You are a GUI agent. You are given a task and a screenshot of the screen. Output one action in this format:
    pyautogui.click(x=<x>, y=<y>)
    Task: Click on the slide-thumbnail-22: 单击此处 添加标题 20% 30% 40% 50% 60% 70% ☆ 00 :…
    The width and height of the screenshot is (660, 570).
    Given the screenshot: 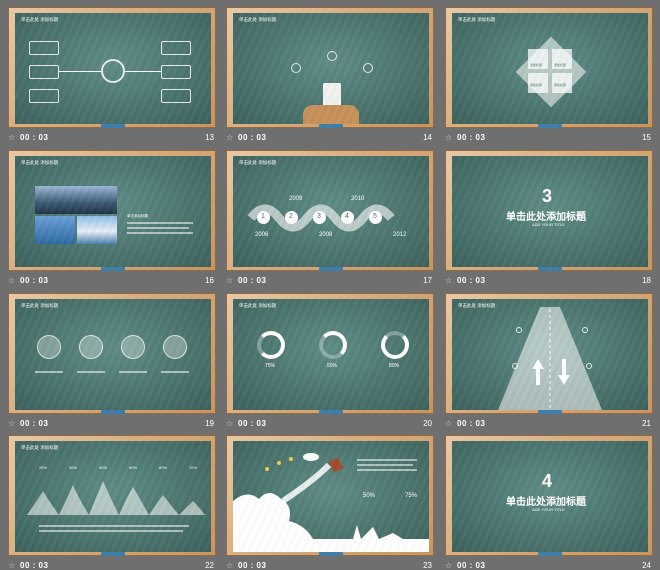 What is the action you would take?
    pyautogui.click(x=112, y=502)
    